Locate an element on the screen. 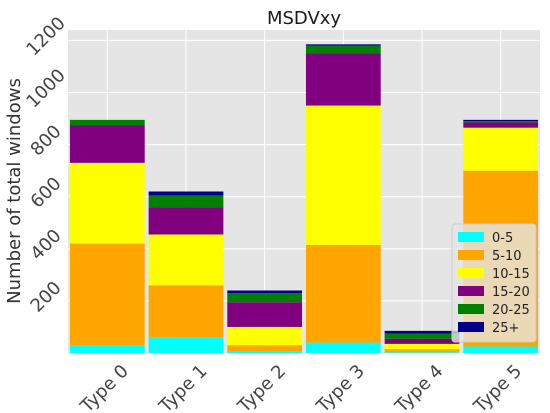 The height and width of the screenshot is (413, 550). x-tick-labels: Type 0 Type 1 Type 2 Type 3 Type 4 Type 5 is located at coordinates (301, 387).